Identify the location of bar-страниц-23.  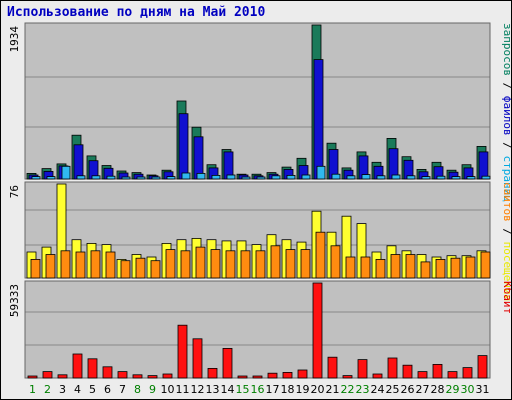
(366, 177).